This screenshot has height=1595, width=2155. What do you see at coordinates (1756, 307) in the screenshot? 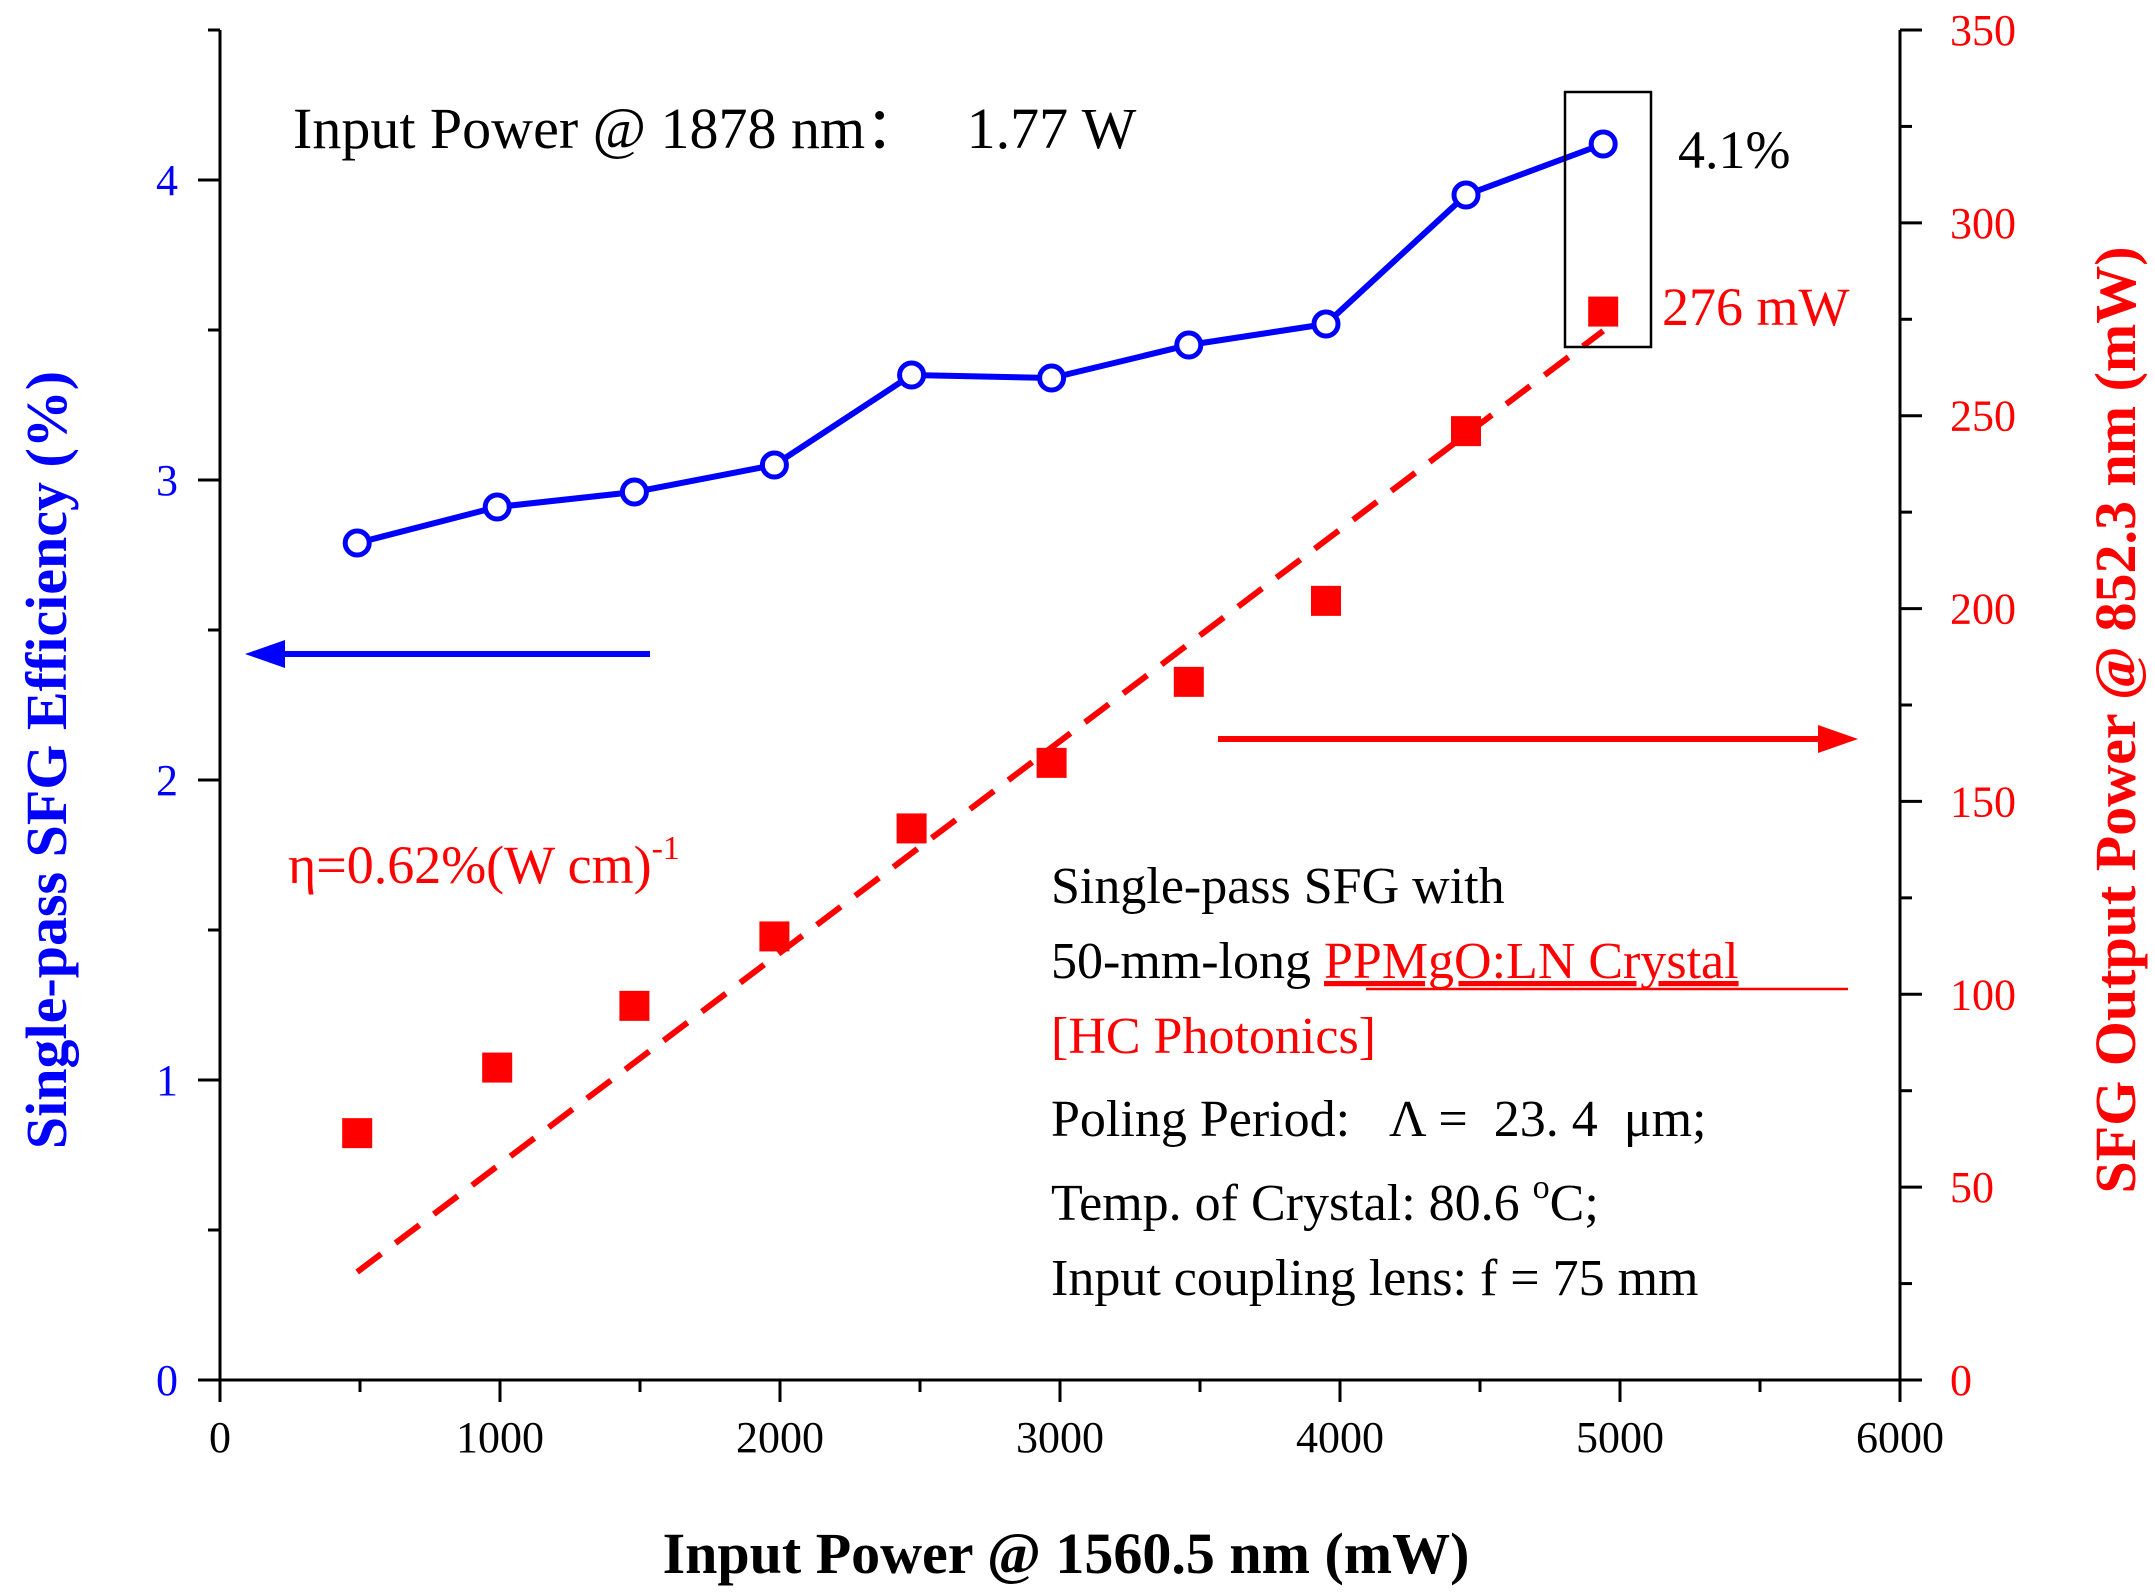
I see `power-peak-label: 276 mW` at bounding box center [1756, 307].